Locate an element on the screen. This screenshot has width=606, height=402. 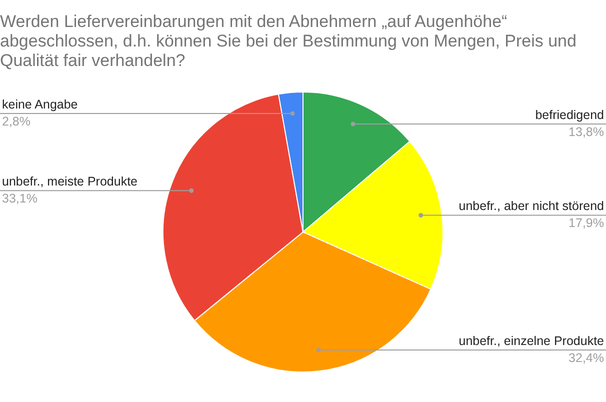
slice-label: unbefr., einzelne Produkte is located at coordinates (531, 341).